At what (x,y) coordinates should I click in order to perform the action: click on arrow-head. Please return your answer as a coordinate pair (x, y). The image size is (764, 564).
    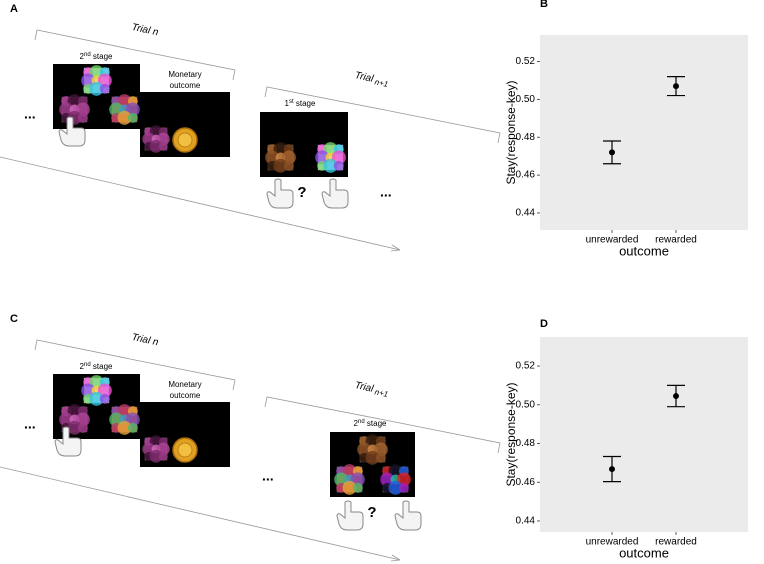
    Looking at the image, I should click on (395, 558).